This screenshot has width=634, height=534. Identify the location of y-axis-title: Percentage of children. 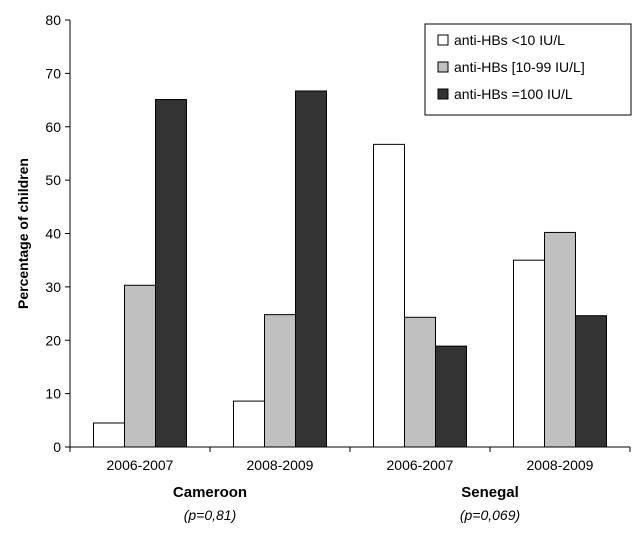
(23, 233).